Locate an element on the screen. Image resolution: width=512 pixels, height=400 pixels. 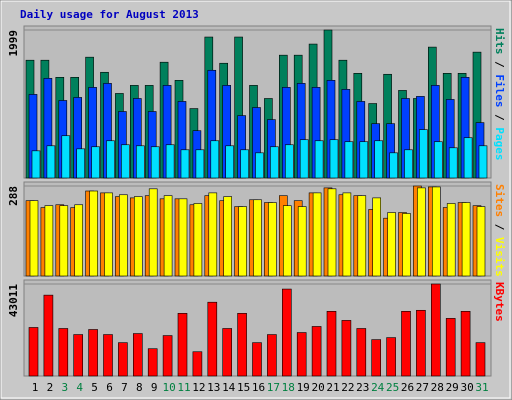
x-tick-label: 4 is located at coordinates (79, 387).